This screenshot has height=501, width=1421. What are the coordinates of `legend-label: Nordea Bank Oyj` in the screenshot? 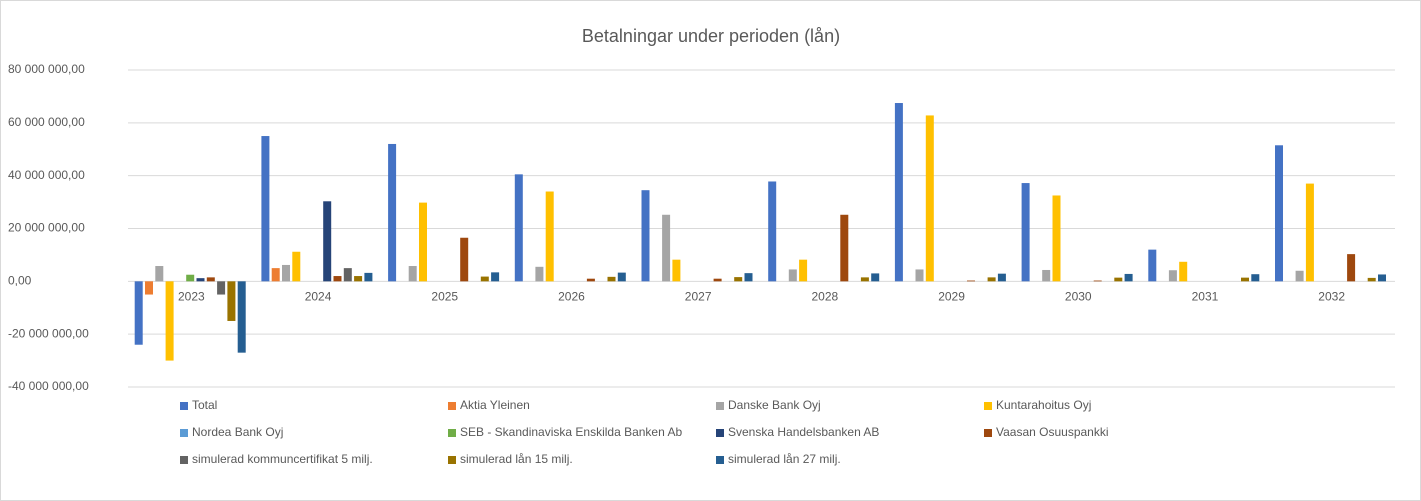 It's located at (237, 432).